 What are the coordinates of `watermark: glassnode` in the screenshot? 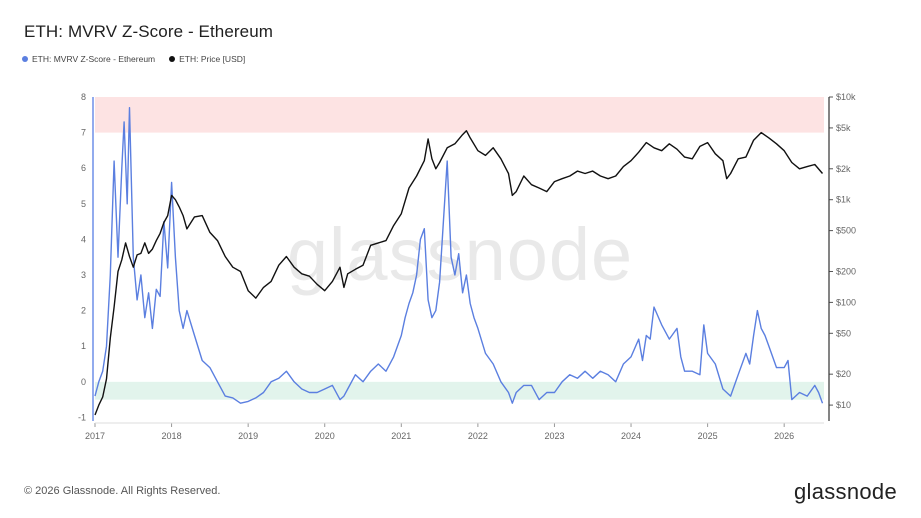 It's located at (460, 254).